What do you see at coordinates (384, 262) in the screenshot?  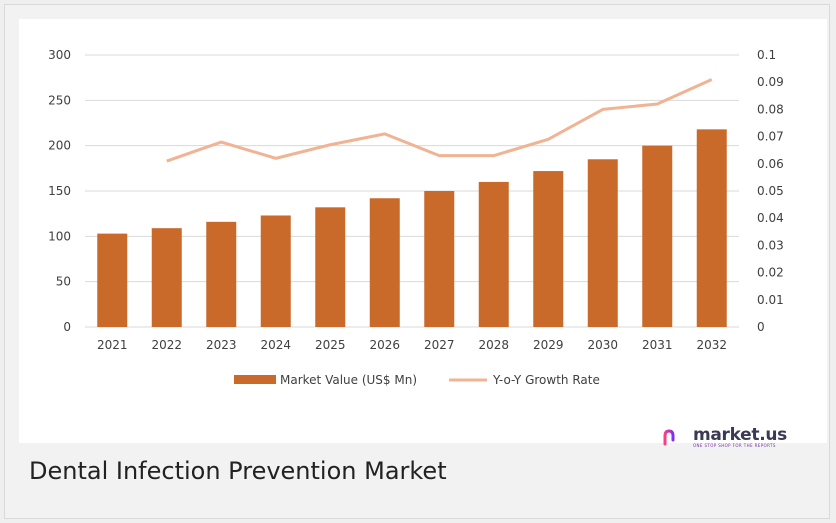 I see `bar-2026` at bounding box center [384, 262].